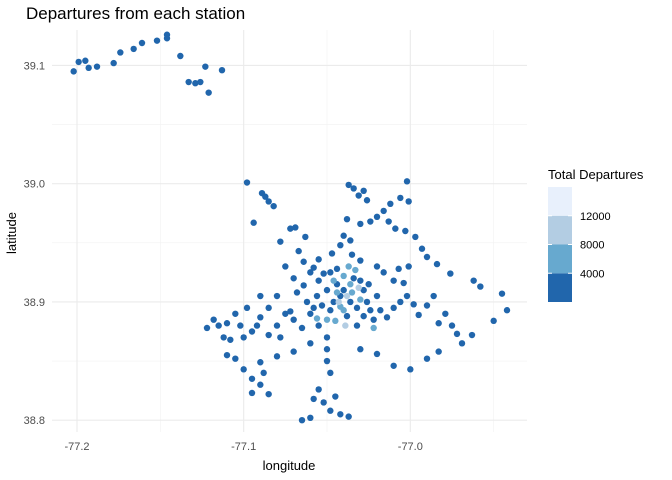  I want to click on legend-labels: 4000 8000 12000, so click(595, 246).